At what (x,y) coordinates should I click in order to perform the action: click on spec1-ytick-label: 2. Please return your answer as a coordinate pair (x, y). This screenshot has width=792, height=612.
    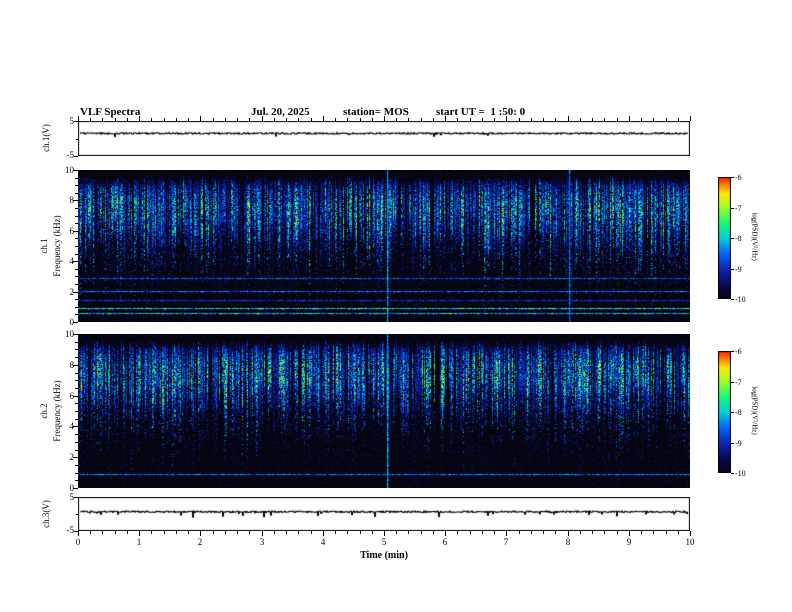
    Looking at the image, I should click on (72, 292).